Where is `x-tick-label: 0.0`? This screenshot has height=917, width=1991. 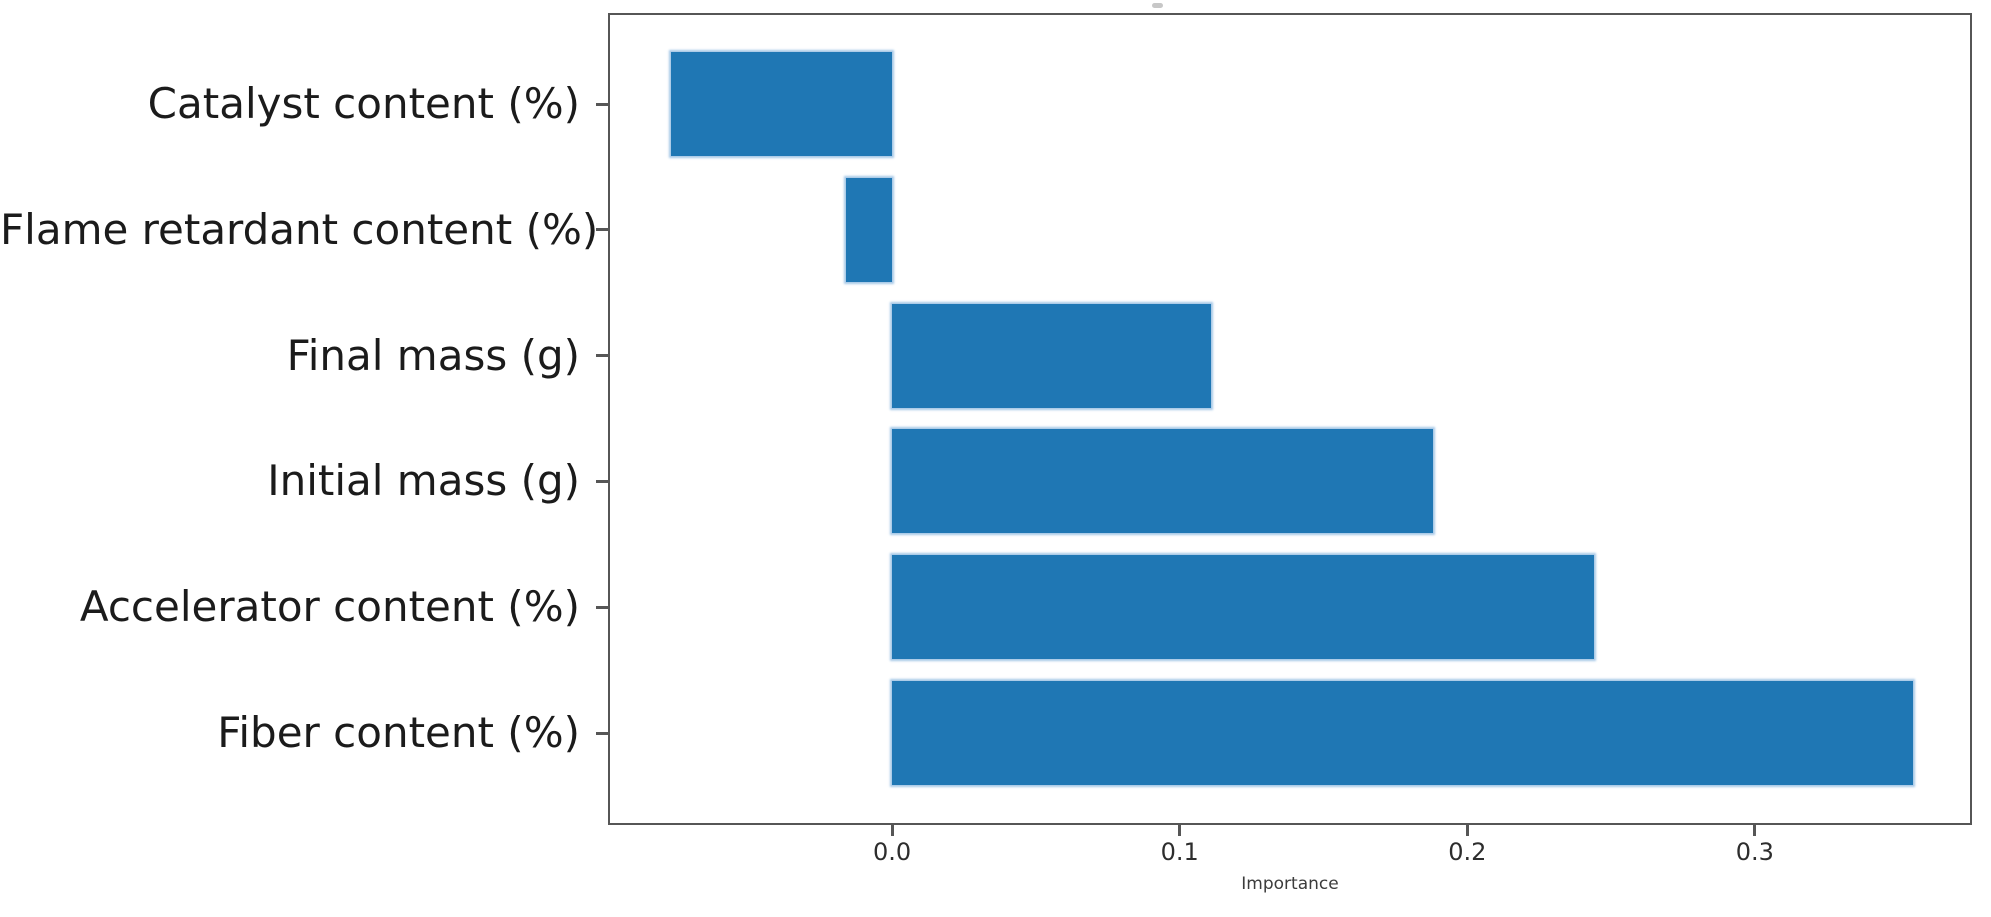 x-tick-label: 0.0 is located at coordinates (892, 852).